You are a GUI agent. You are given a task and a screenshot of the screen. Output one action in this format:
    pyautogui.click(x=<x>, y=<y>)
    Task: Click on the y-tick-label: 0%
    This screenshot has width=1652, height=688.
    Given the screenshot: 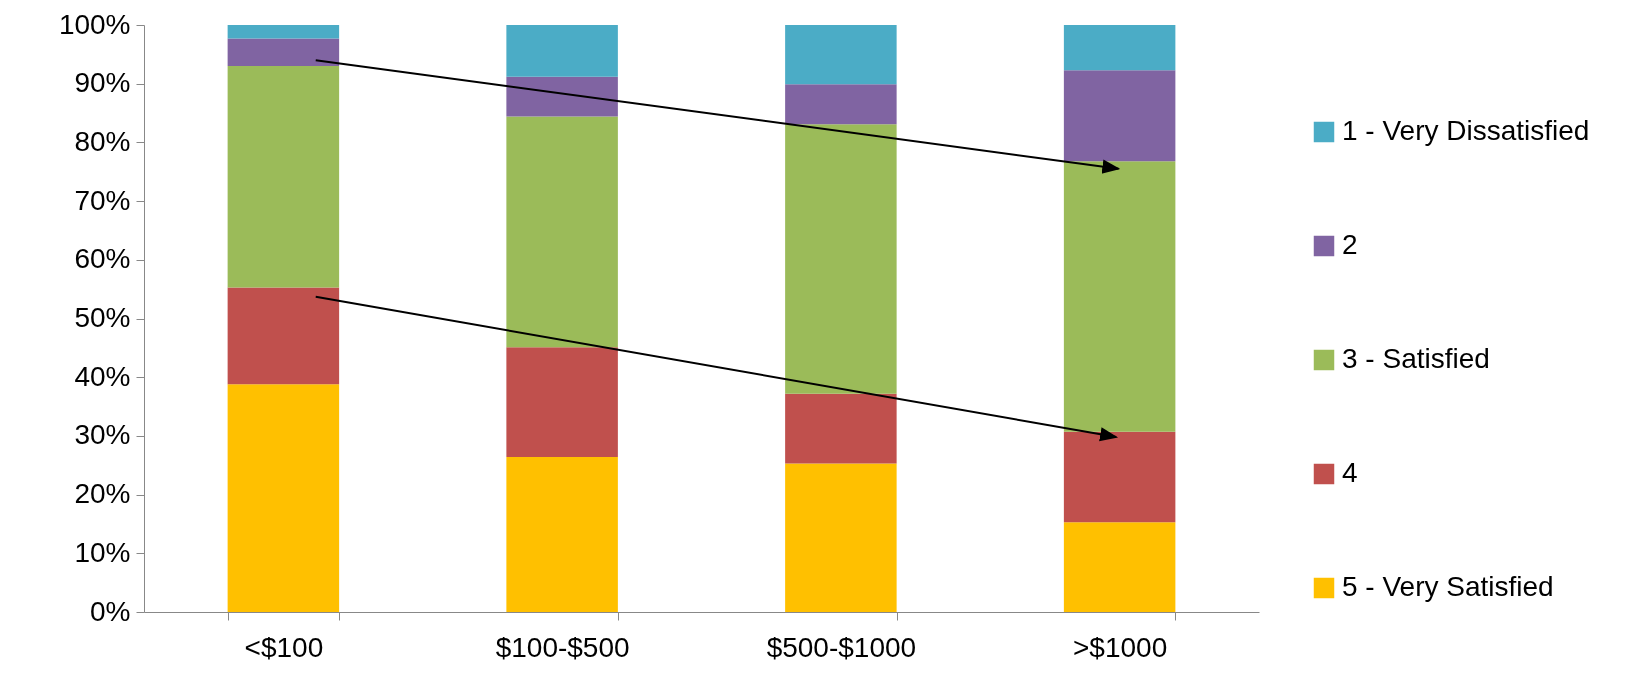 What is the action you would take?
    pyautogui.click(x=110, y=611)
    